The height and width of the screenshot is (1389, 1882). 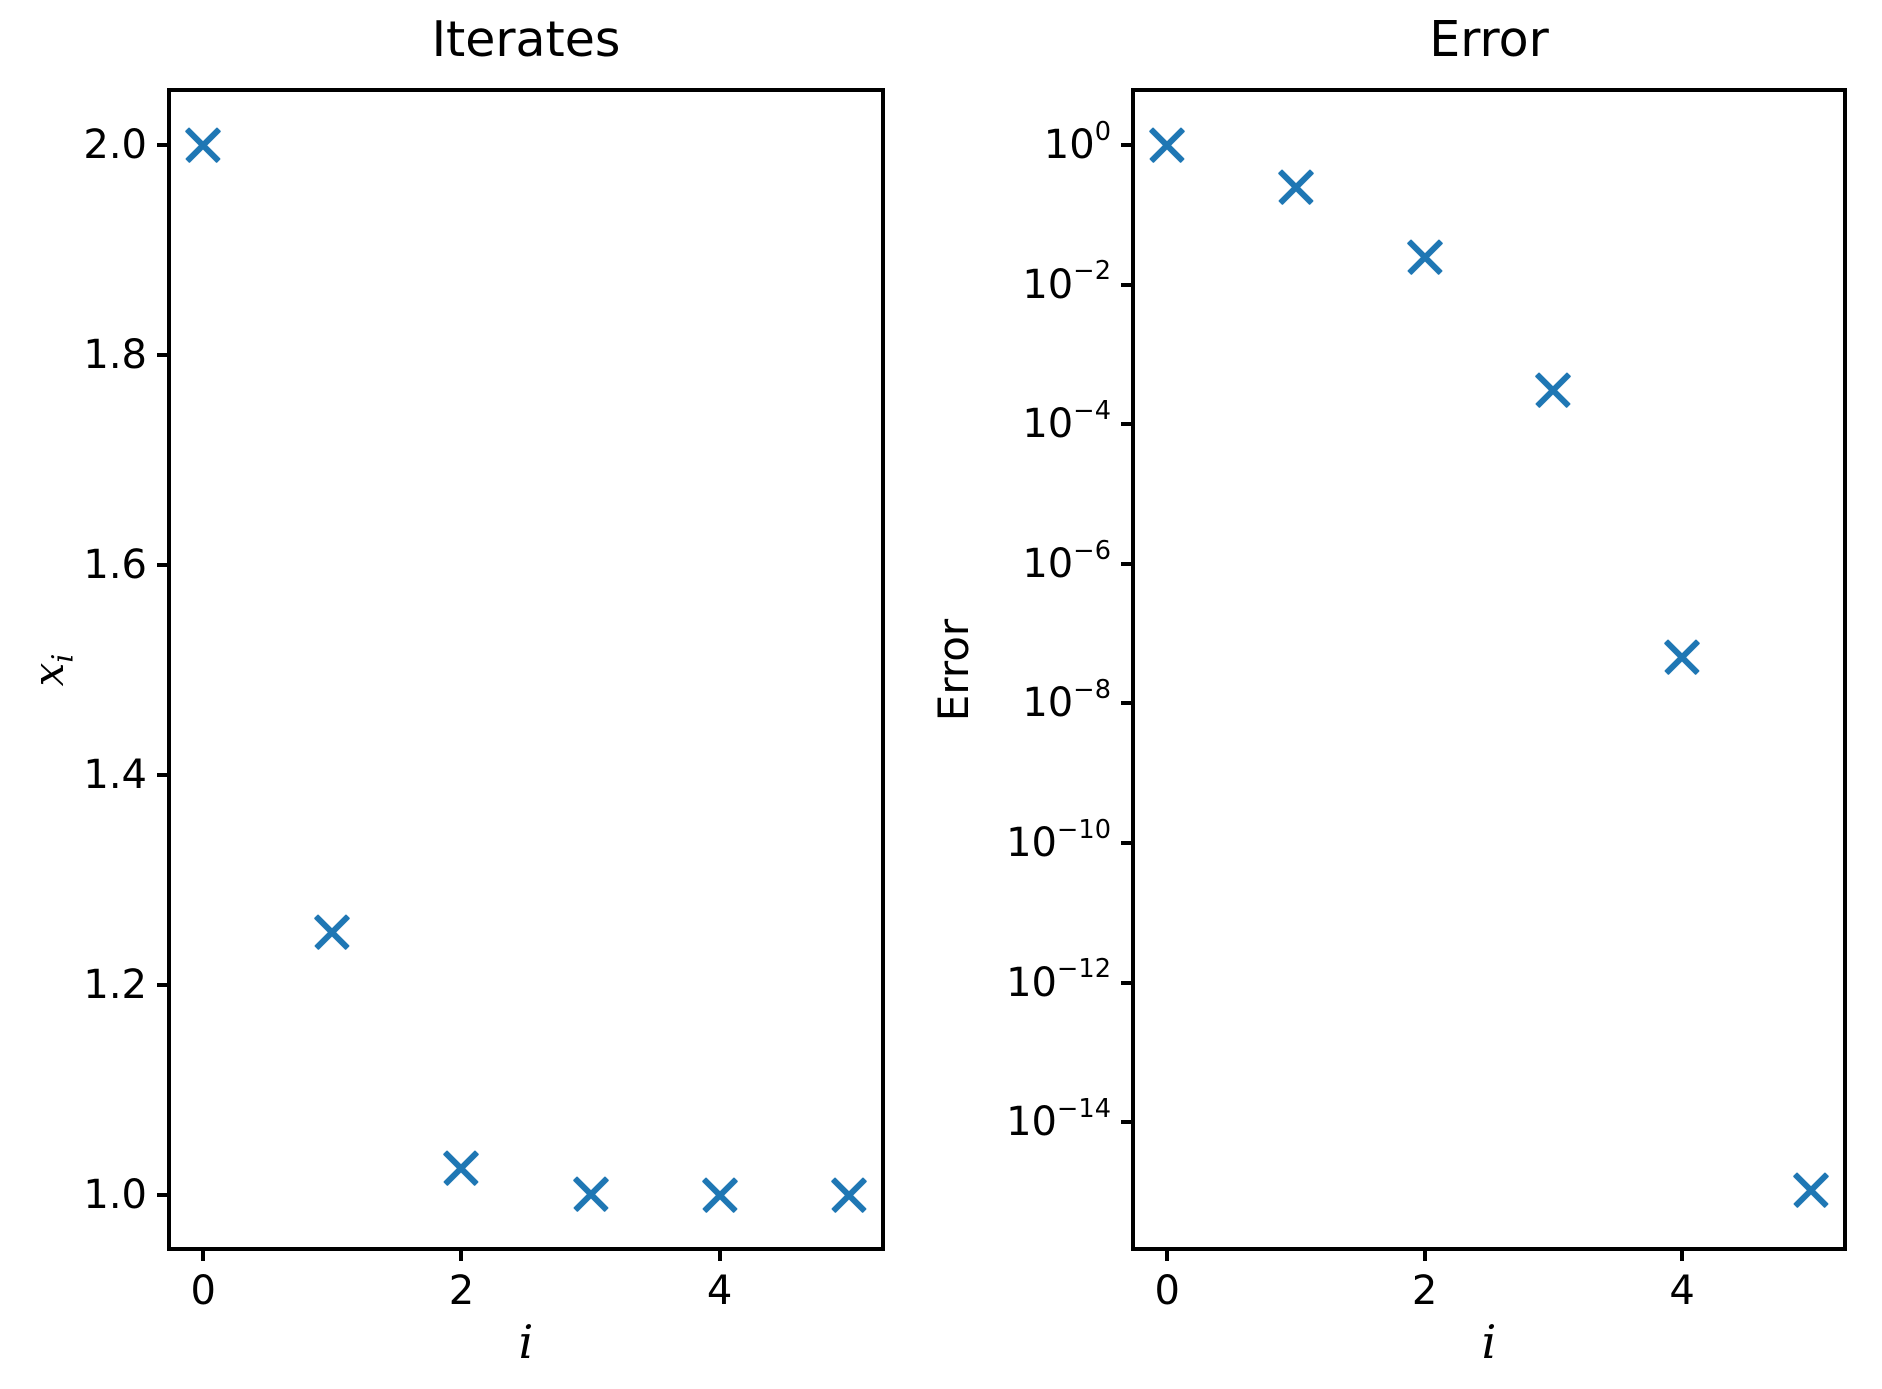 I want to click on y-tick-label: 10⁻¹⁴, so click(x=1058, y=1119).